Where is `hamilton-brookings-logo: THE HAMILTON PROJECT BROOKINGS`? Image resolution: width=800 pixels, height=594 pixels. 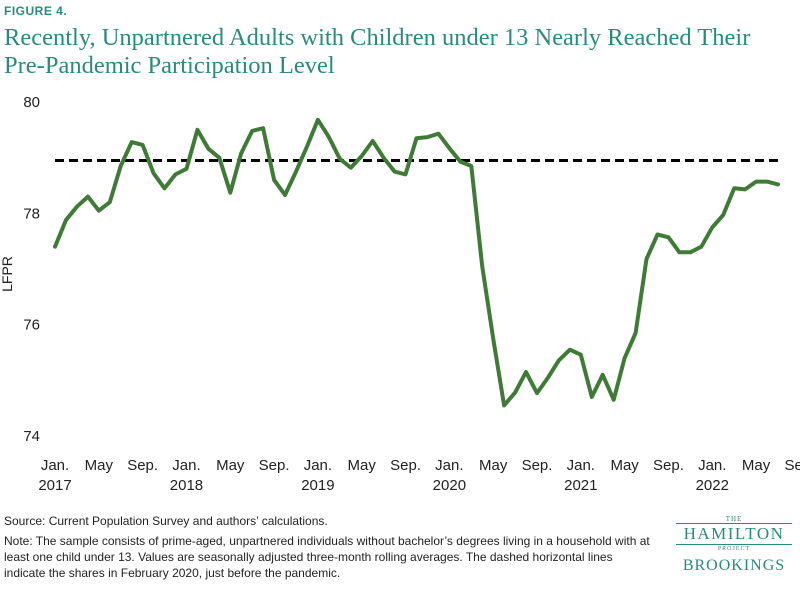 hamilton-brookings-logo: THE HAMILTON PROJECT BROOKINGS is located at coordinates (734, 551).